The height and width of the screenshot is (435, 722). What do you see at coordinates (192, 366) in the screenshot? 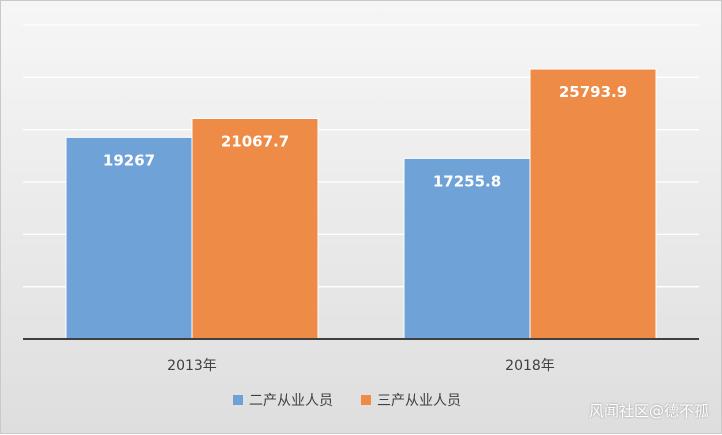
I see `x-tick-label: 2013年` at bounding box center [192, 366].